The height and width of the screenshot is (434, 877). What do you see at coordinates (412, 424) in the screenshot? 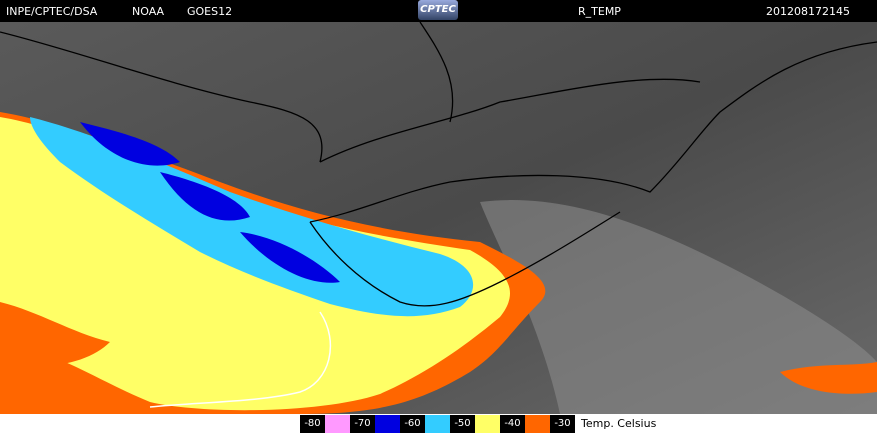
I see `legend-label: -60` at bounding box center [412, 424].